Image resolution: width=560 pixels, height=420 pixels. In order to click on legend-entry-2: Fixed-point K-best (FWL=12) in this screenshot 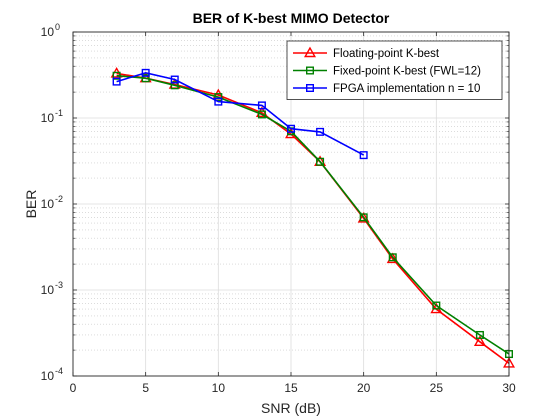, I will do `click(387, 72)`.